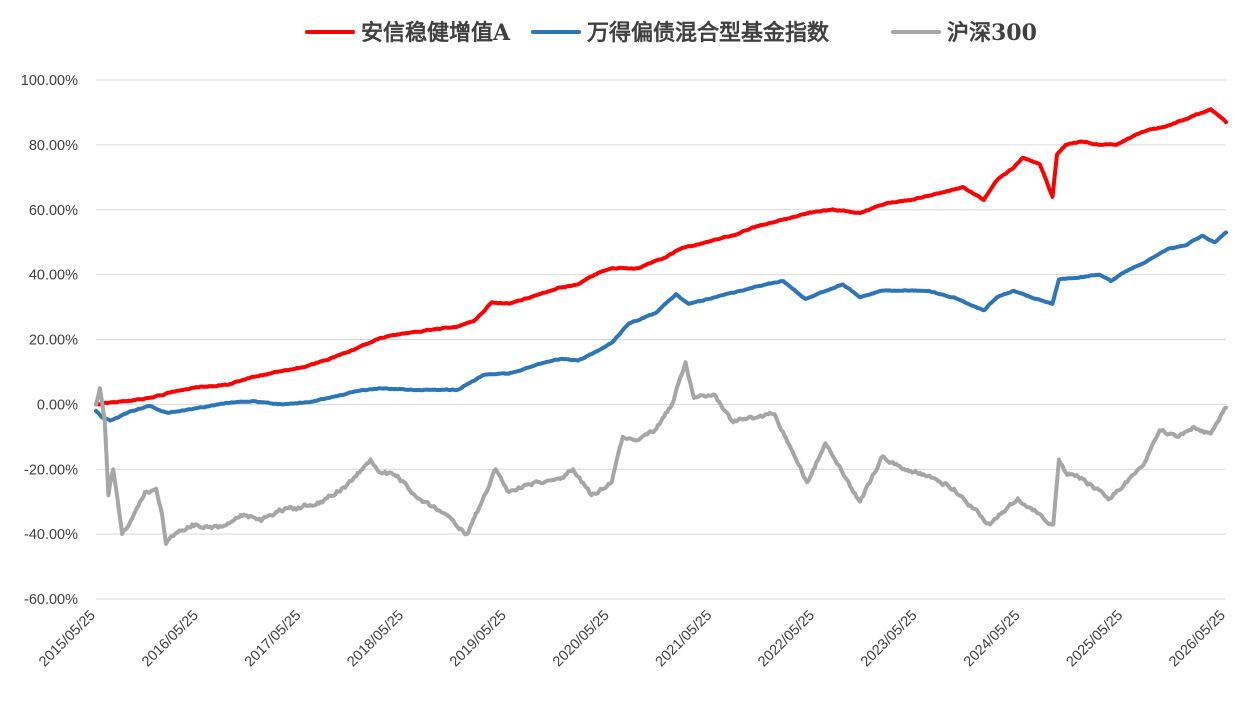  I want to click on x-tick-label: 2017/05/25, so click(273, 639).